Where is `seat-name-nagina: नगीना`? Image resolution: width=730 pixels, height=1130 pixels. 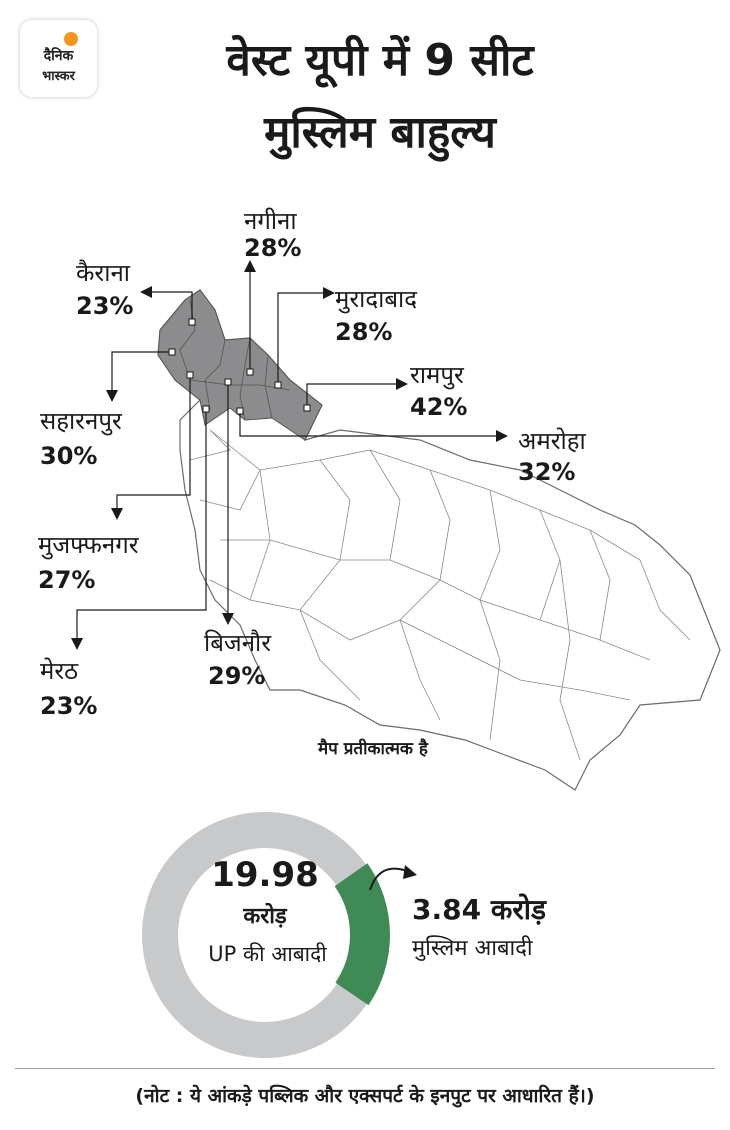
seat-name-nagina: नगीना is located at coordinates (270, 221).